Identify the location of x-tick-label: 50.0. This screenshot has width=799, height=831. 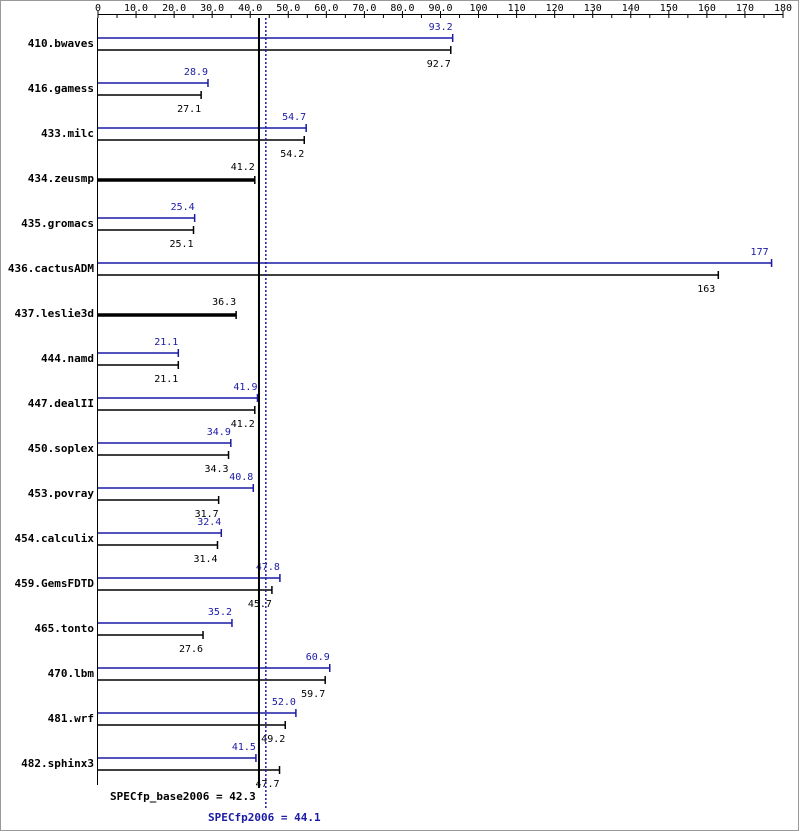
(288, 8).